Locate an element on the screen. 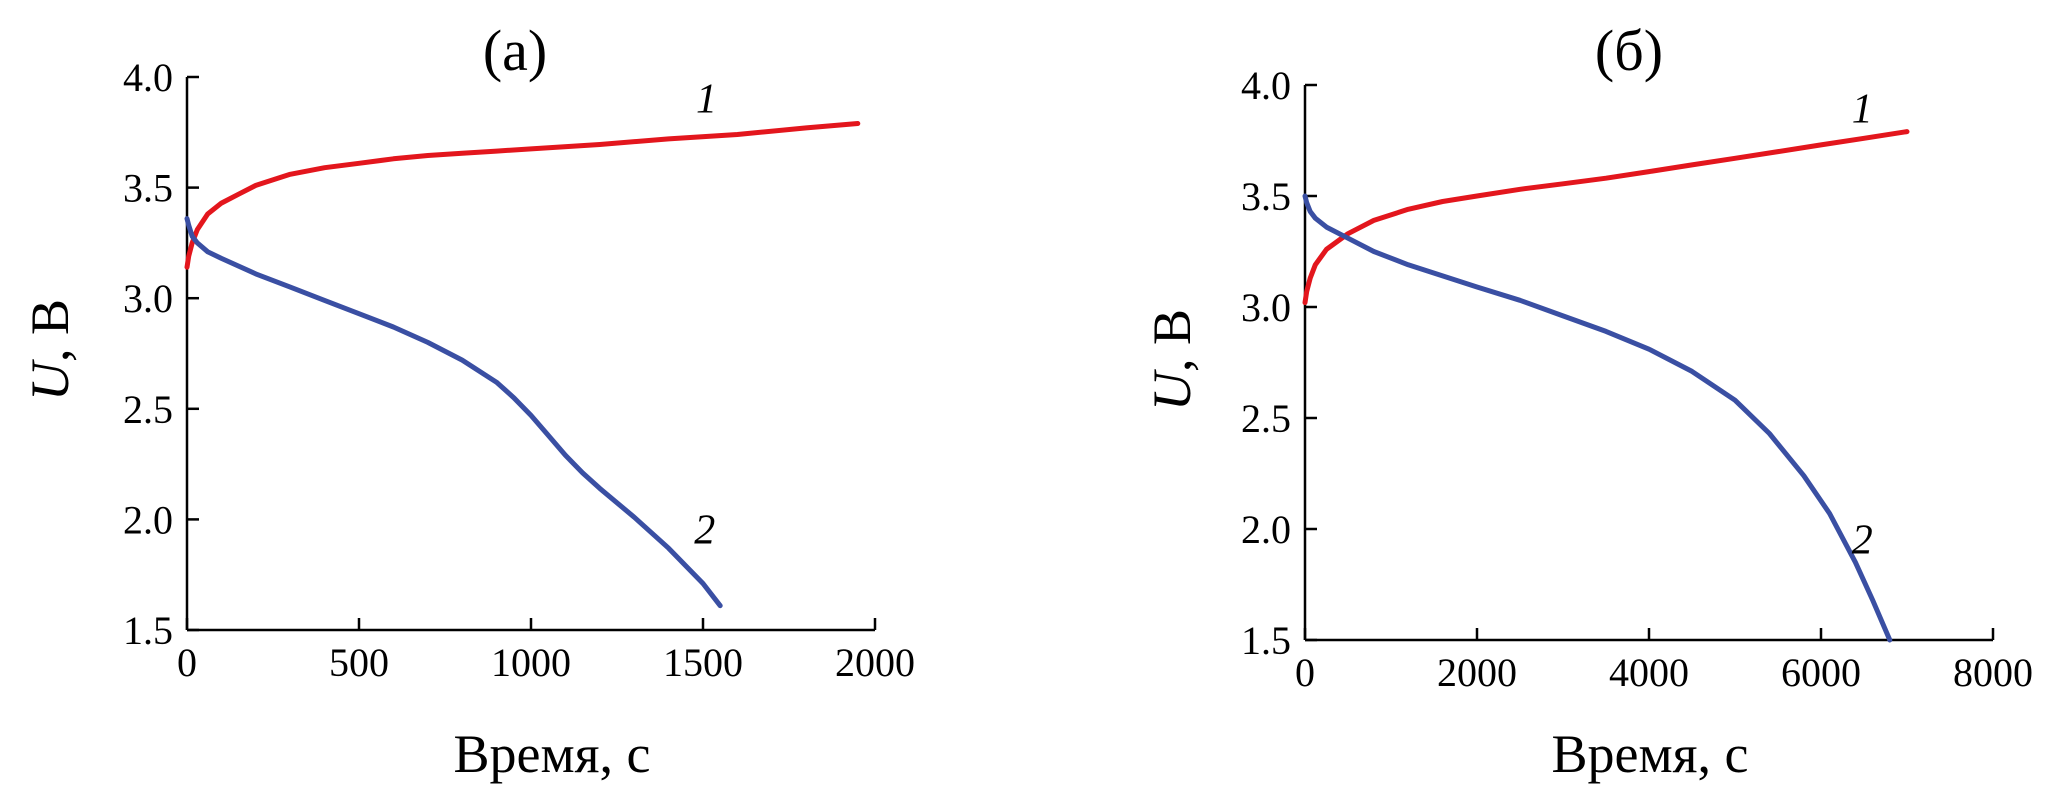 The width and height of the screenshot is (2067, 803). x-tick-label: 500 is located at coordinates (359, 662).